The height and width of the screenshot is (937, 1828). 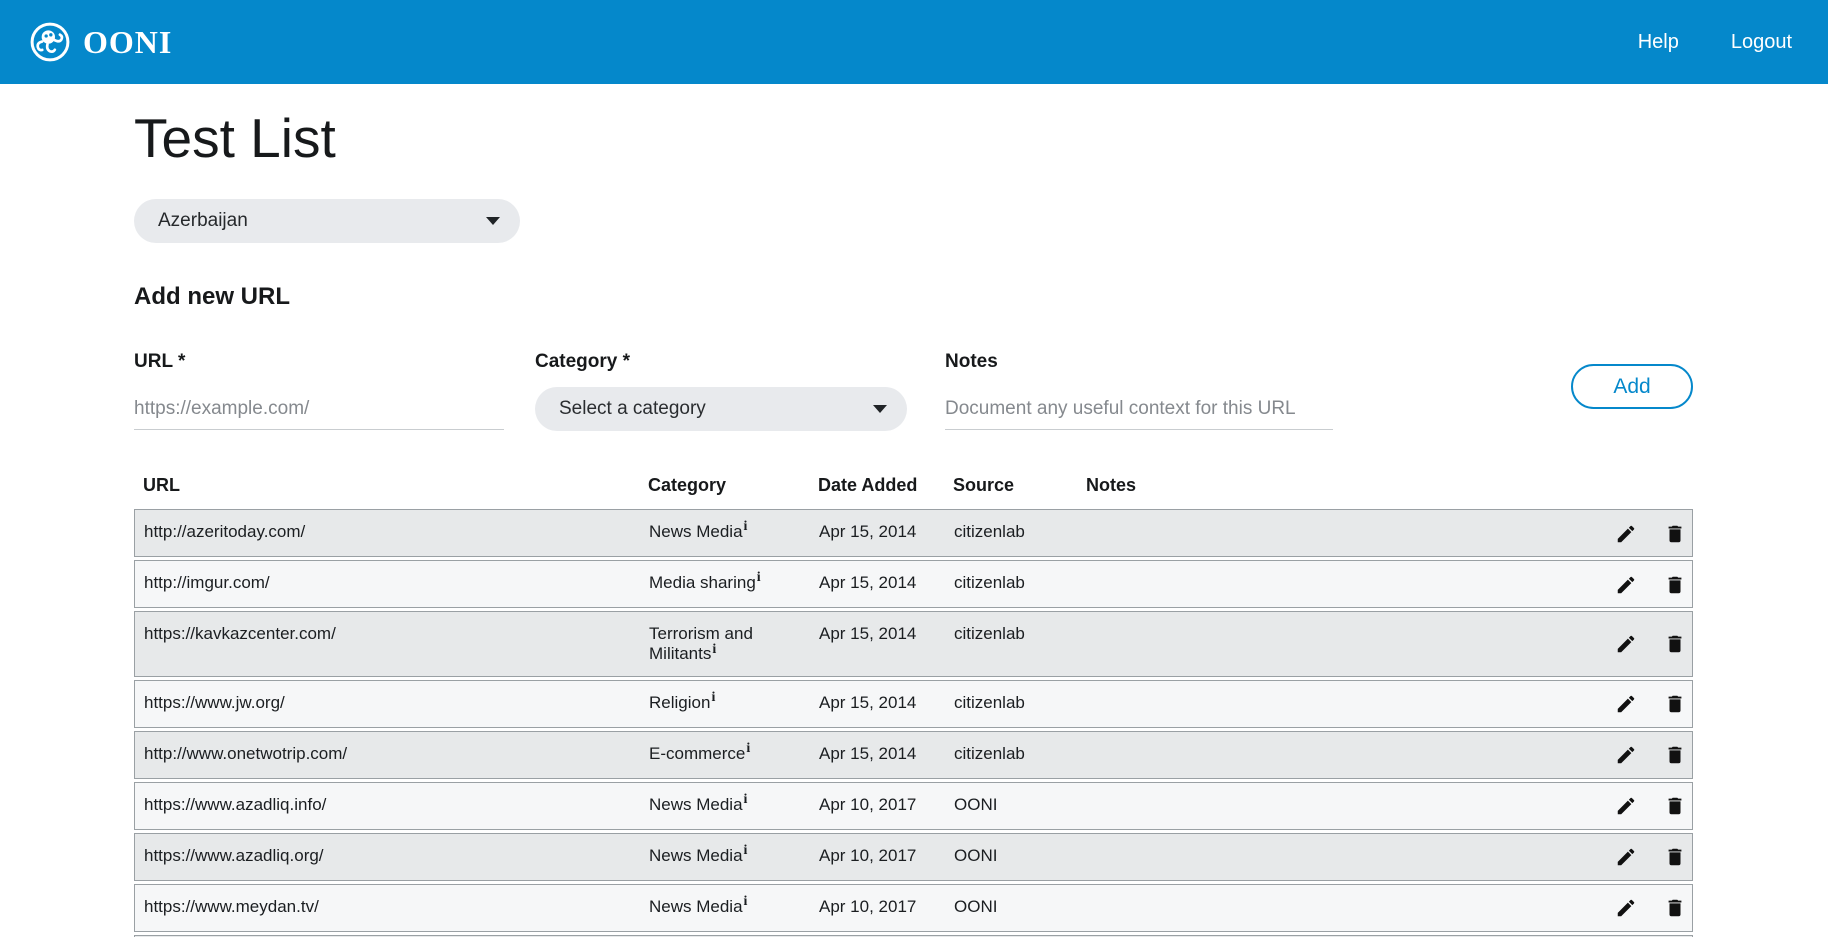 I want to click on page-title: Test List, so click(x=235, y=138).